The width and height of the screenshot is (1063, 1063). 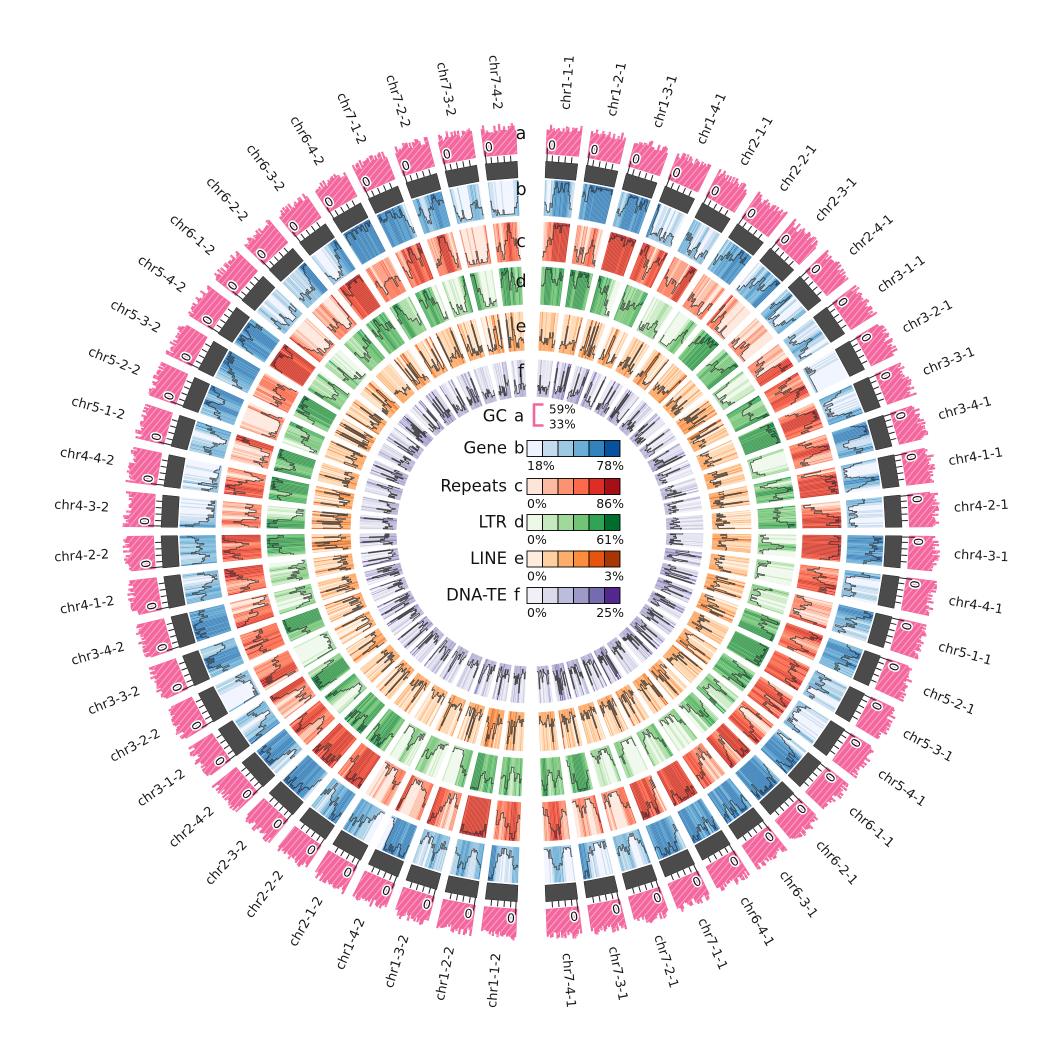 I want to click on chromosome-label: chr6-4-2, so click(x=306, y=141).